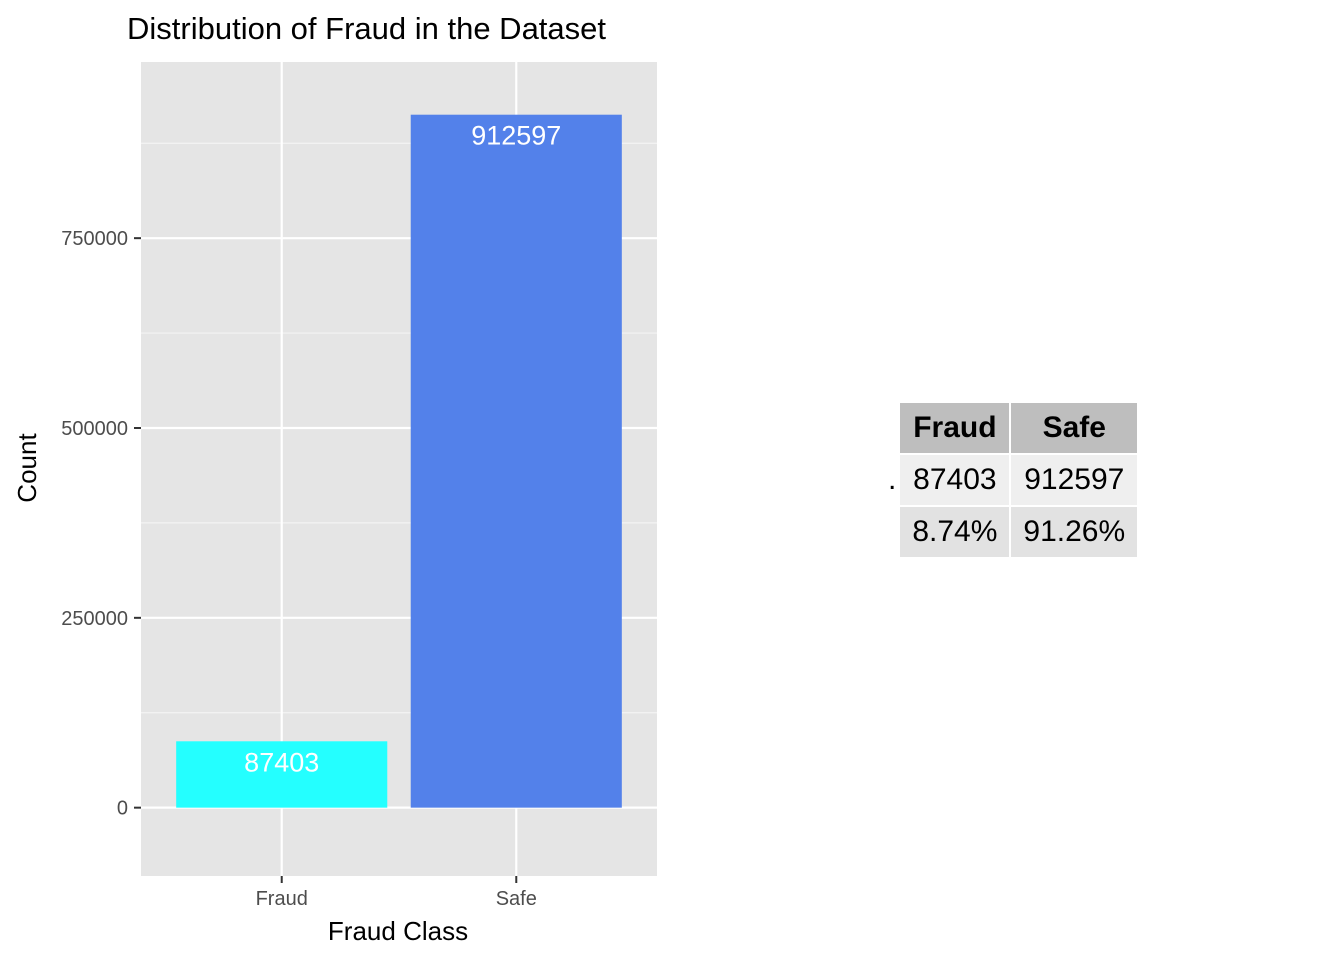  What do you see at coordinates (955, 428) in the screenshot?
I see `table-header-fraud: Fraud` at bounding box center [955, 428].